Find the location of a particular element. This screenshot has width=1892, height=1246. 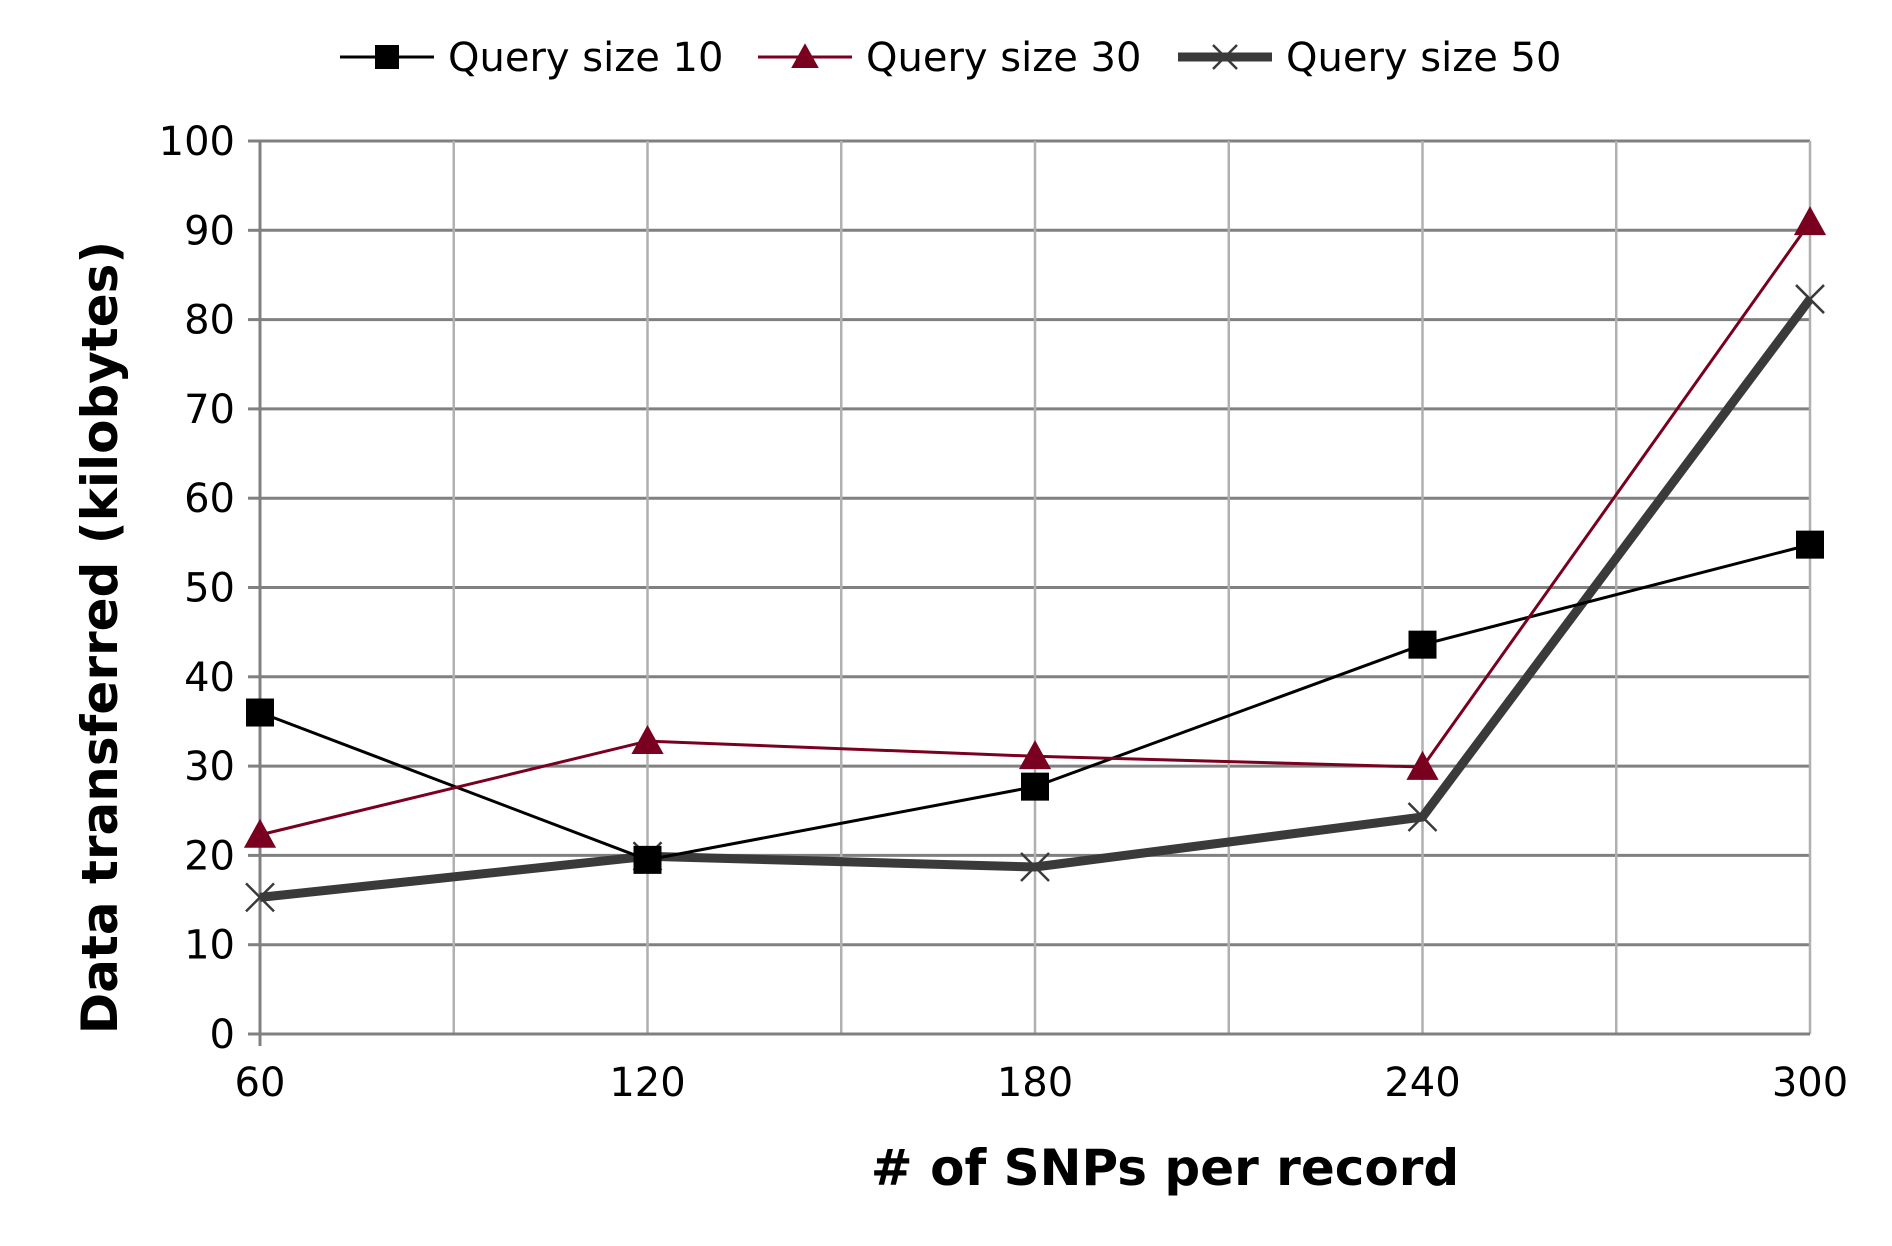

y-tick-label: 20 is located at coordinates (209, 856).